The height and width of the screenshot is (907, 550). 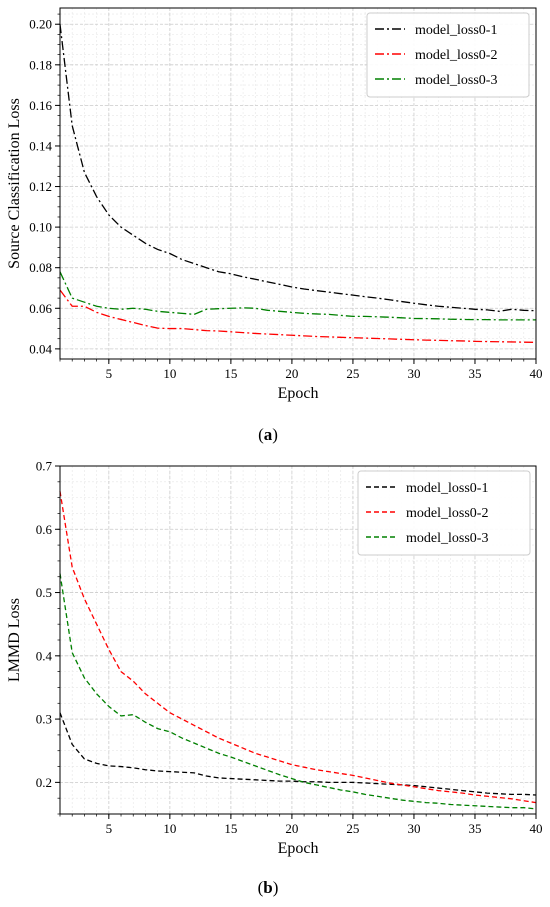 What do you see at coordinates (40, 308) in the screenshot?
I see `y-tick-label: 0.06` at bounding box center [40, 308].